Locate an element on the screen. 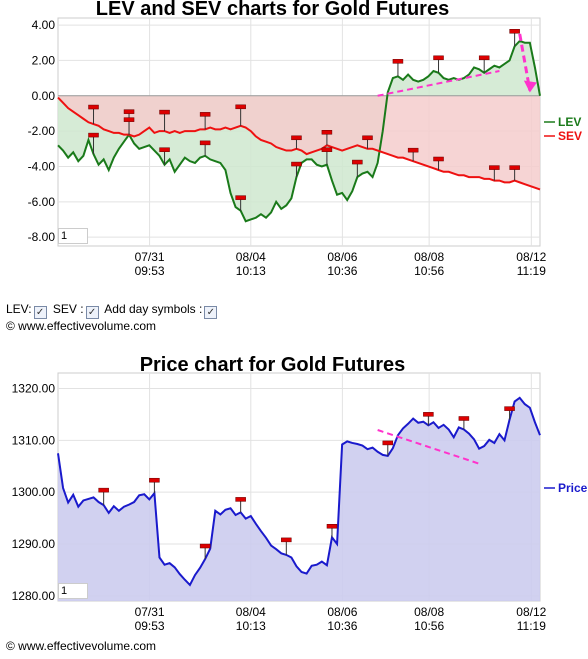 This screenshot has height=659, width=588. y-tick-label: -4.00 is located at coordinates (42, 166).